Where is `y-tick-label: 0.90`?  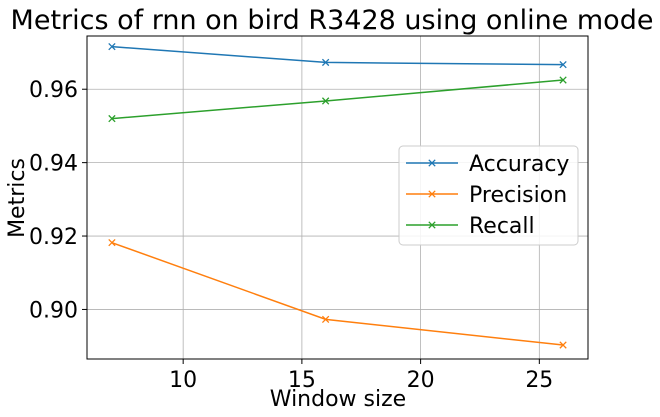 y-tick-label: 0.90 is located at coordinates (53, 310).